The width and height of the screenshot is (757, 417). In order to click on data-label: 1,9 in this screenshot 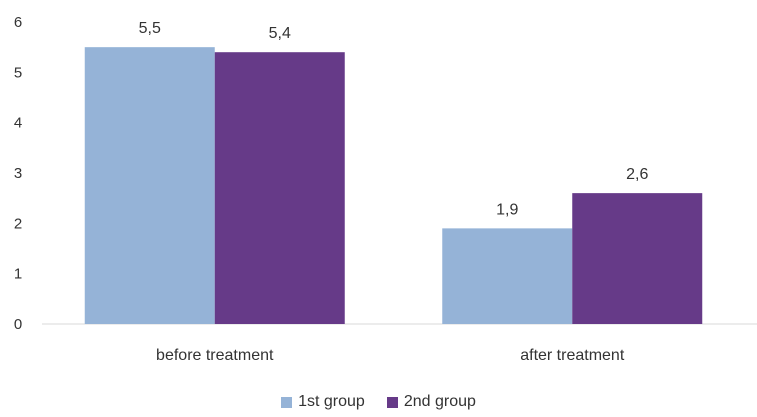, I will do `click(507, 209)`.